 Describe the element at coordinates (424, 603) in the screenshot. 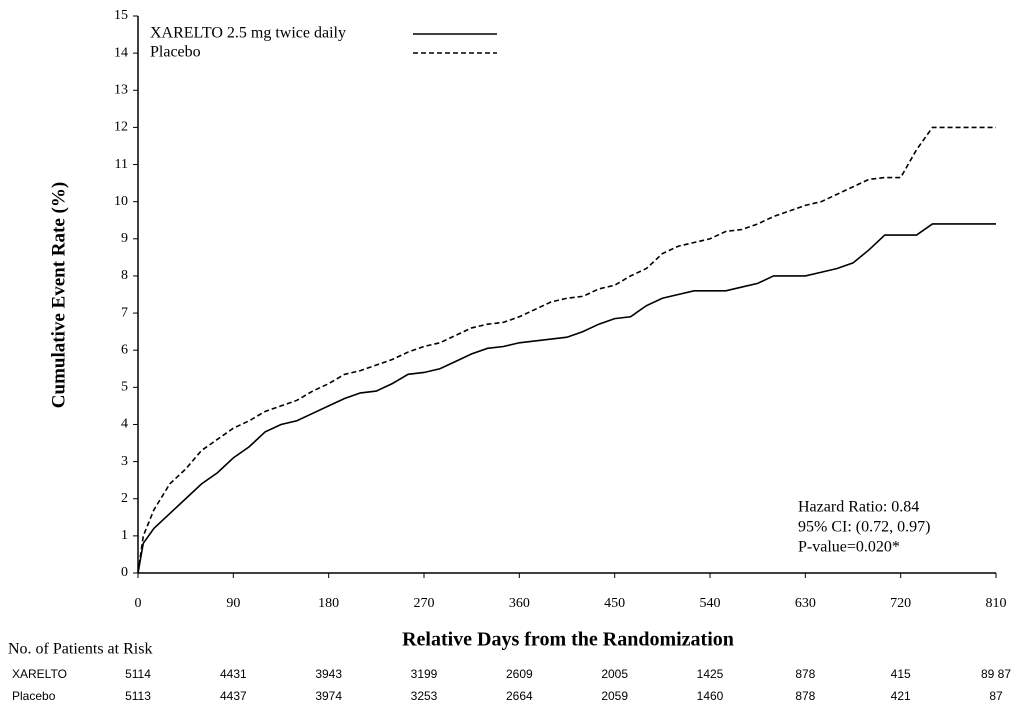

I see `x-tick-label: 270` at that location.